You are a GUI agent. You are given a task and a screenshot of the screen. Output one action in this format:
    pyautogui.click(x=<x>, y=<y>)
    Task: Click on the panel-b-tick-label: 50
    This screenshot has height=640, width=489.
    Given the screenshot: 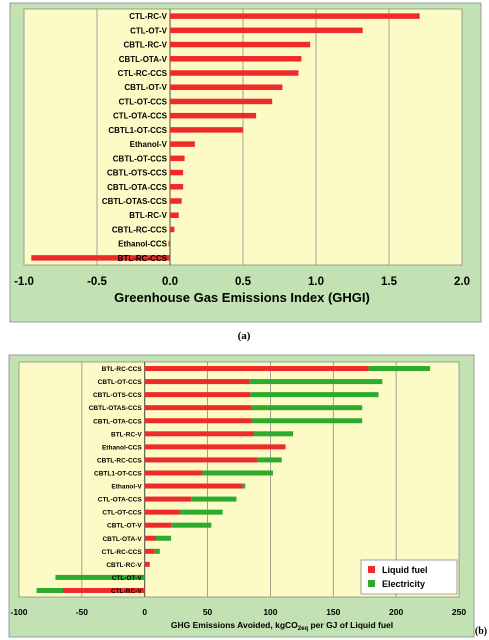 What is the action you would take?
    pyautogui.click(x=208, y=612)
    